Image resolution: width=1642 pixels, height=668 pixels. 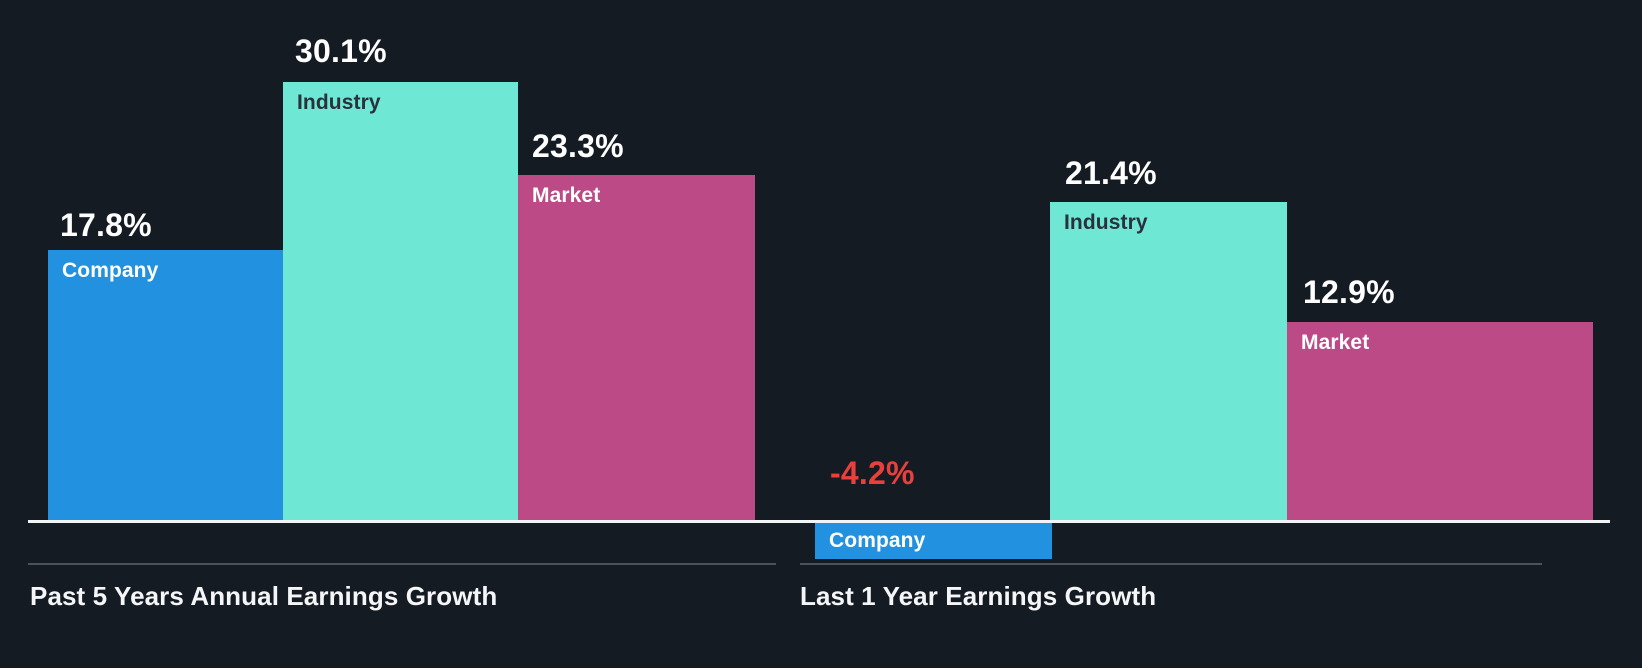 I want to click on below-zero-area: Company, so click(x=1221, y=553).